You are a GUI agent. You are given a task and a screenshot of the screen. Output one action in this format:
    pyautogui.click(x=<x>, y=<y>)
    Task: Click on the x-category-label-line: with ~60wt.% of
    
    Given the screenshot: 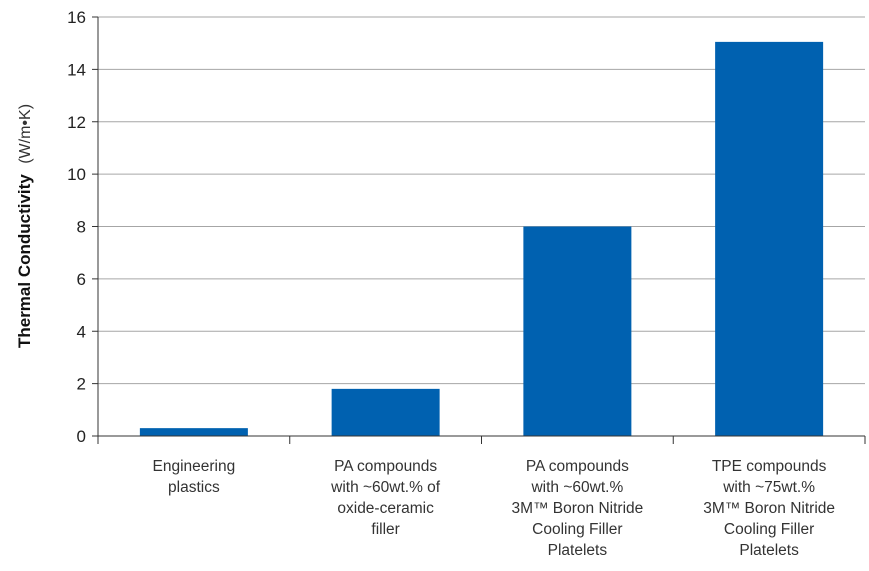 What is the action you would take?
    pyautogui.click(x=385, y=487)
    